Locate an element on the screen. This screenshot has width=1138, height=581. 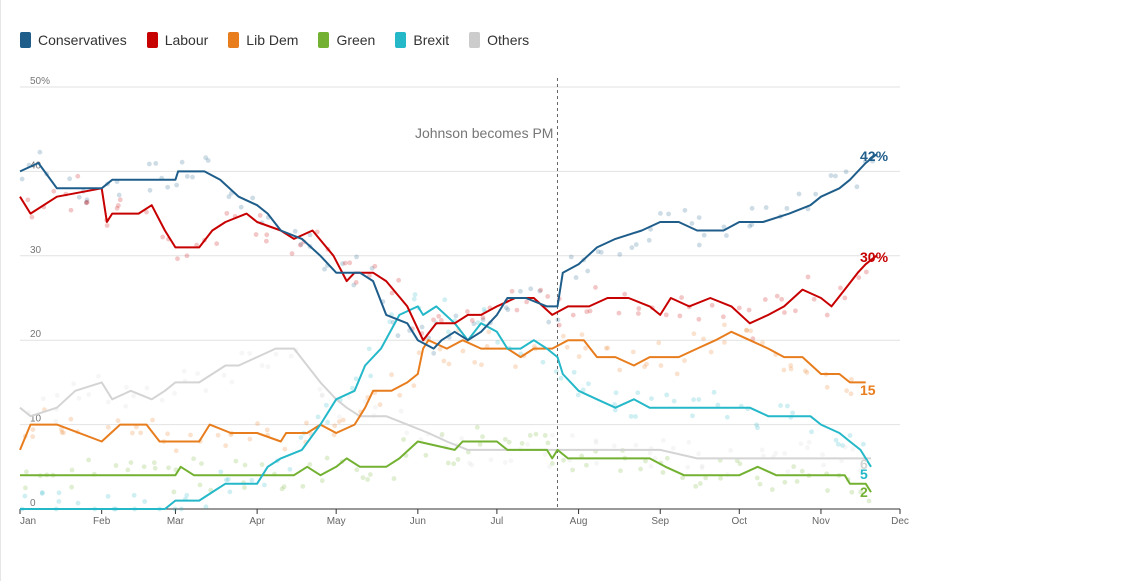
x-tick-label-jan: Jan is located at coordinates (28, 521).